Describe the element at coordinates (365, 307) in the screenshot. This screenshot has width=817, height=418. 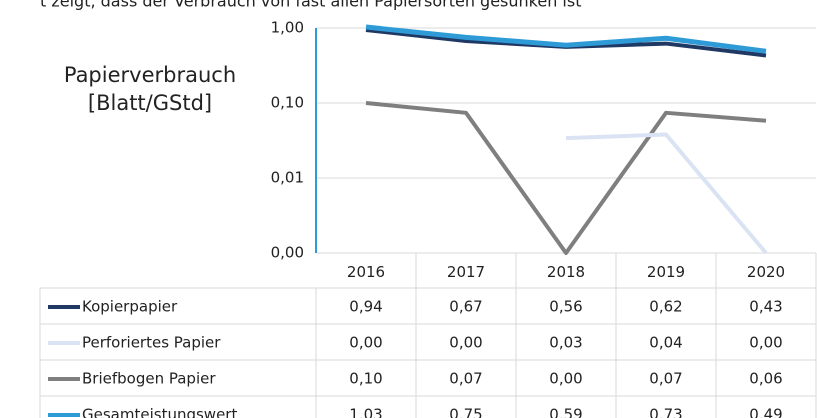
I see `table-value: 0,94` at that location.